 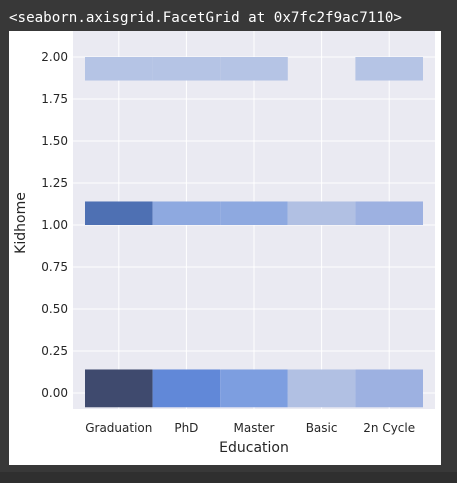 What do you see at coordinates (186, 428) in the screenshot?
I see `x-tick-label: PhD` at bounding box center [186, 428].